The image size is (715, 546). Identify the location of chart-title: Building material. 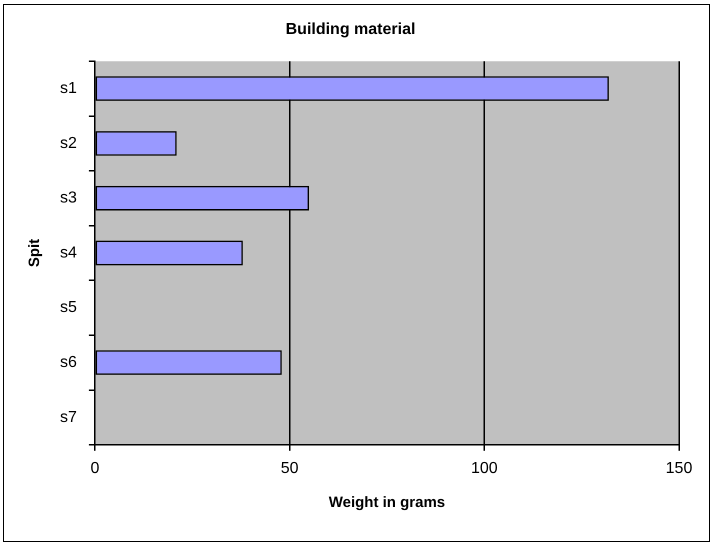
(351, 29).